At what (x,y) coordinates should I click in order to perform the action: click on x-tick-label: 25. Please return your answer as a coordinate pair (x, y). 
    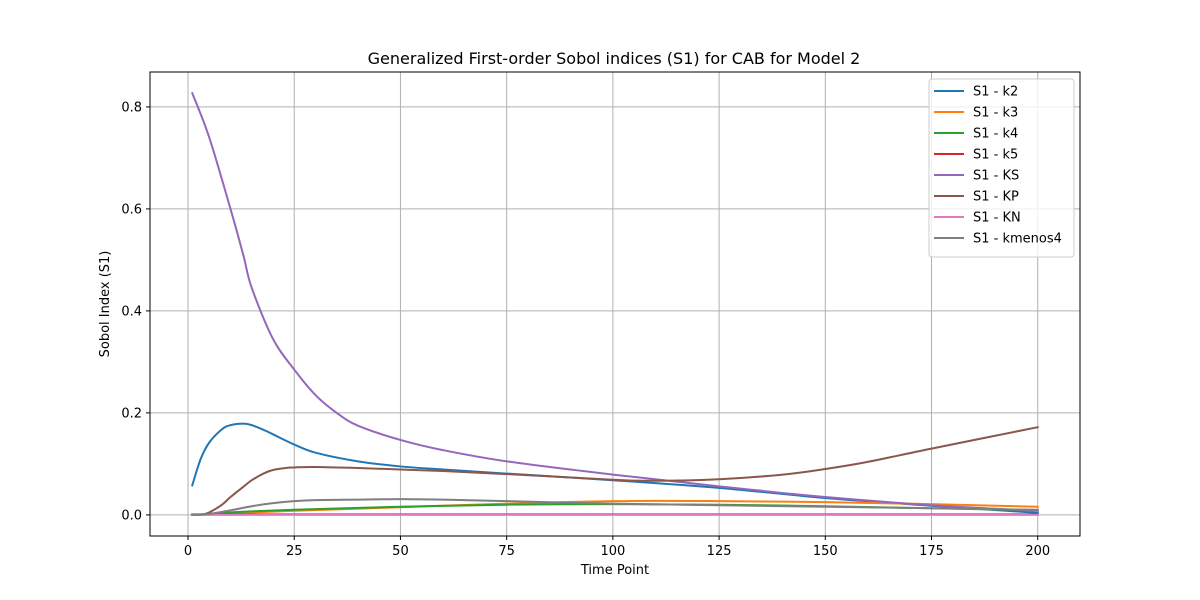
    Looking at the image, I should click on (294, 551).